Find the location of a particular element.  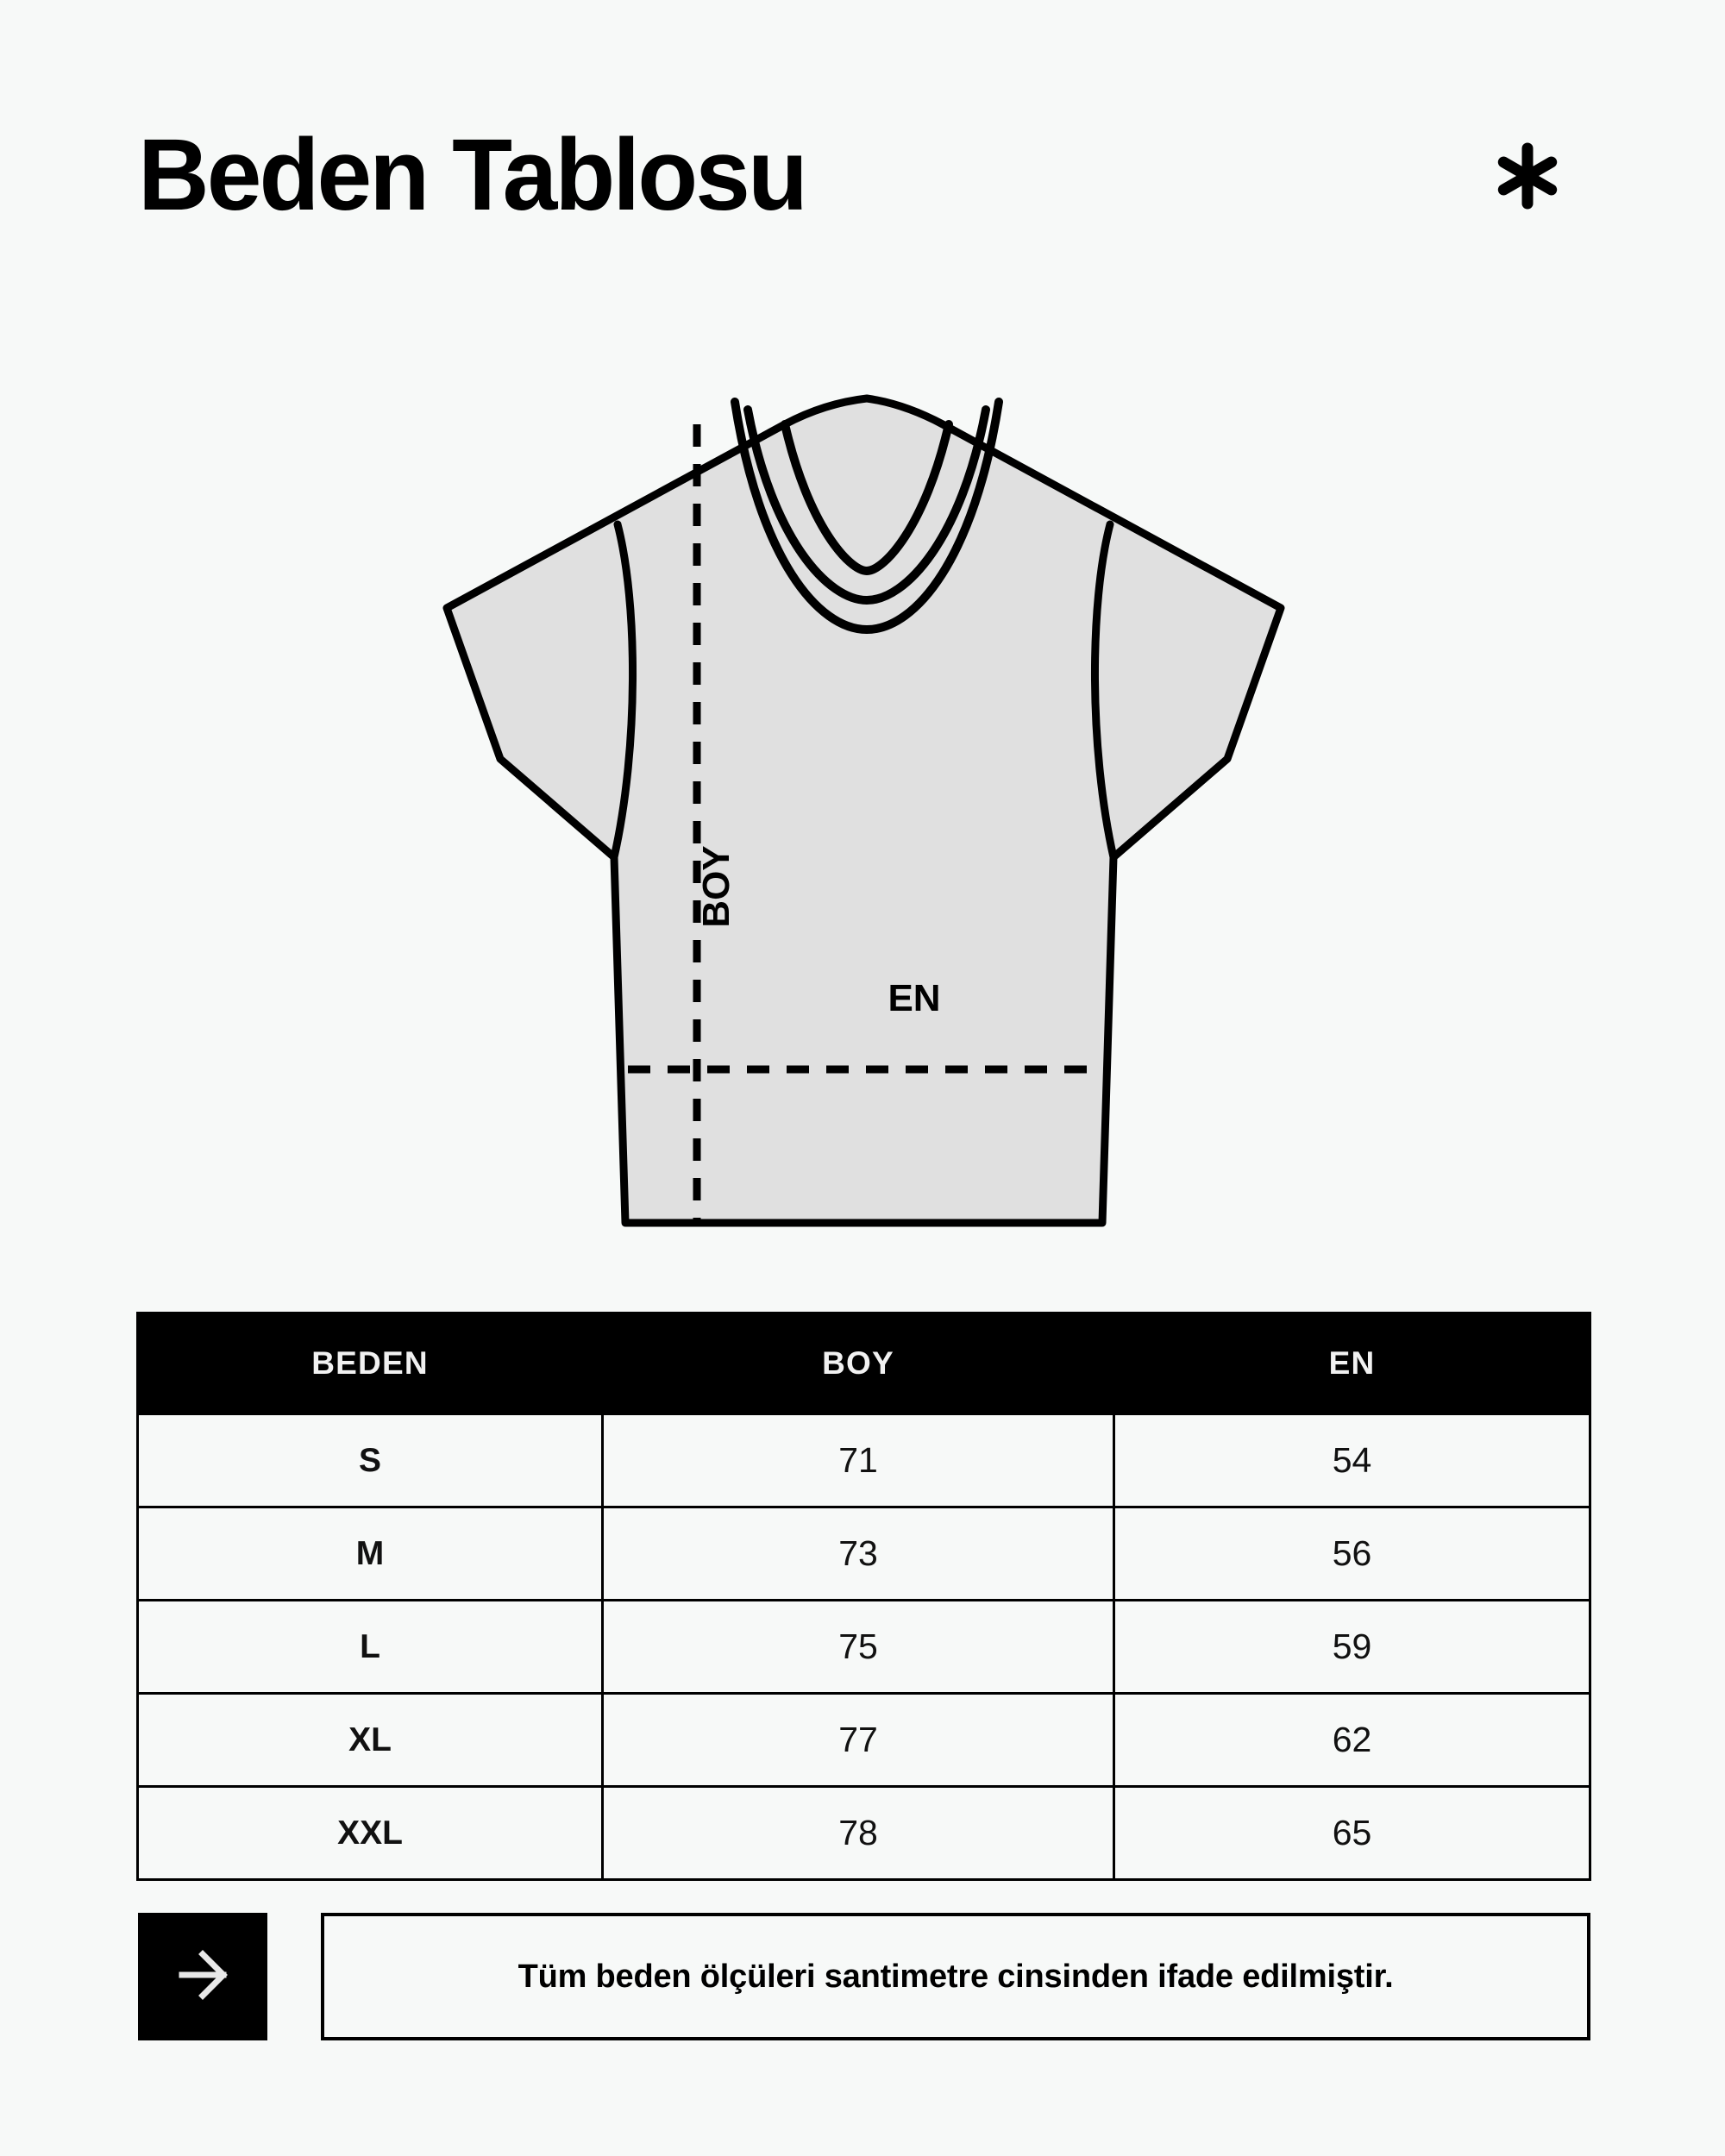

cell-boy: 78 is located at coordinates (858, 1833).